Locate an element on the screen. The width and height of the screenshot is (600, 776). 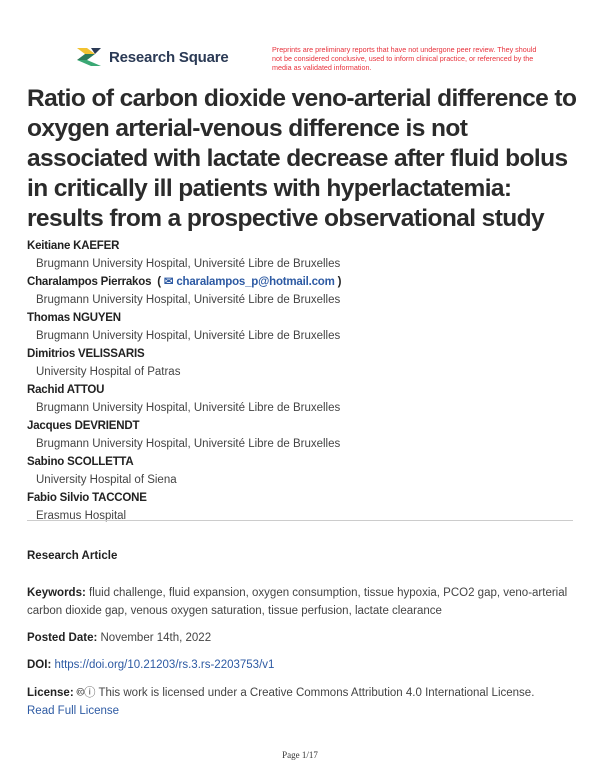
brand-name: Research Square is located at coordinates (169, 57).